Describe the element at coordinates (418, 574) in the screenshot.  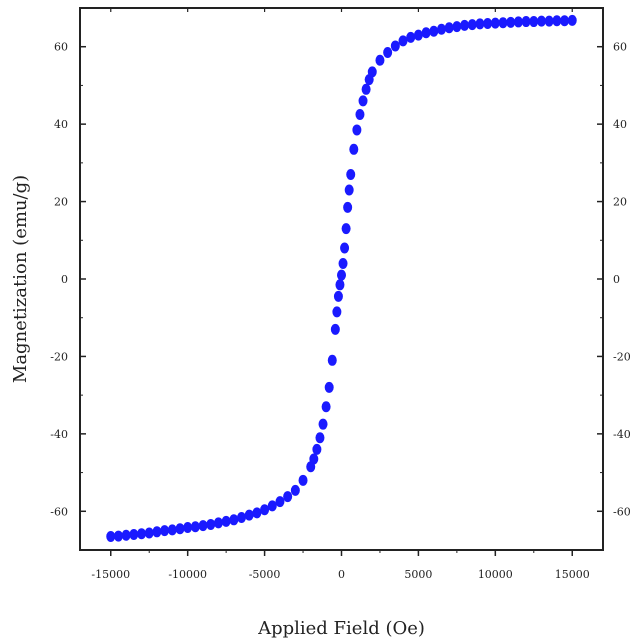
I see `x-tick-label: 5000` at that location.